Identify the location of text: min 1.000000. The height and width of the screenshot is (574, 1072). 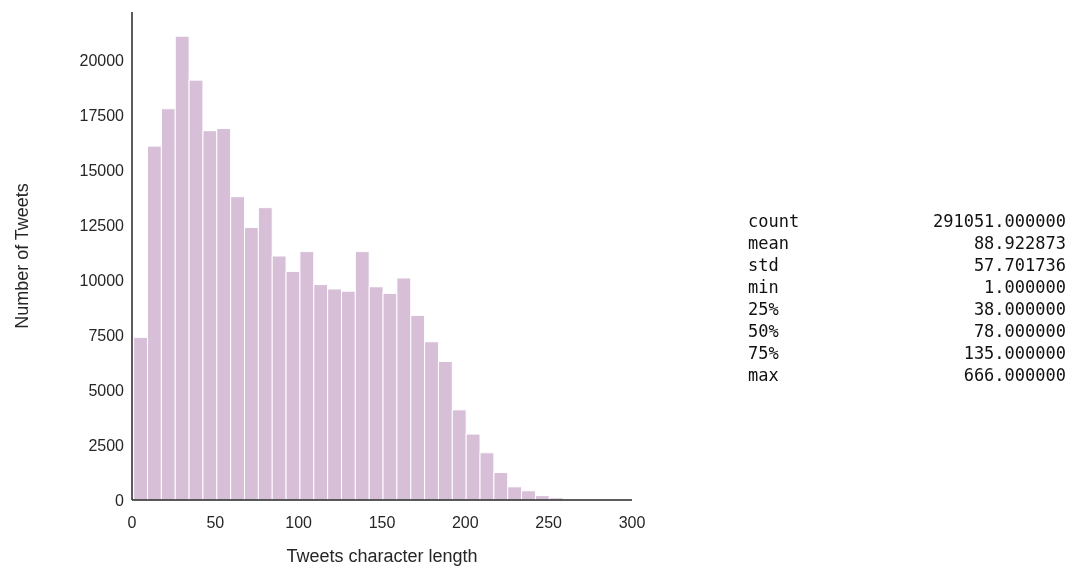
(907, 287).